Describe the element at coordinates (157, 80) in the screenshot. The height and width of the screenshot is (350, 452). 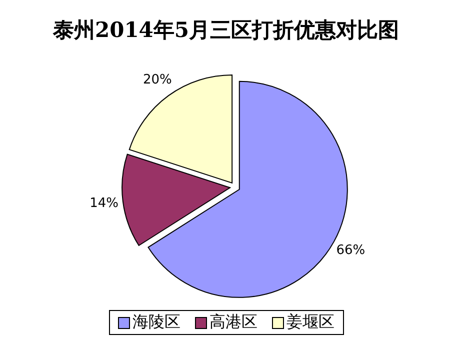
I see `data-label: 20%` at that location.